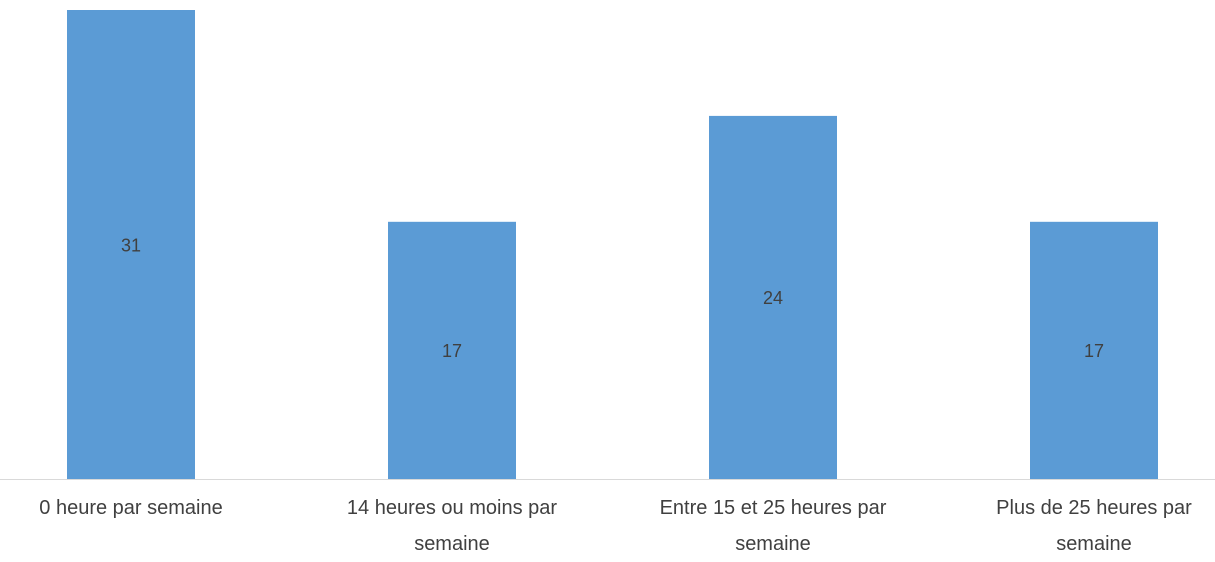  Describe the element at coordinates (452, 526) in the screenshot. I see `x-tick-label: 14 heures ou moins par semaine` at that location.